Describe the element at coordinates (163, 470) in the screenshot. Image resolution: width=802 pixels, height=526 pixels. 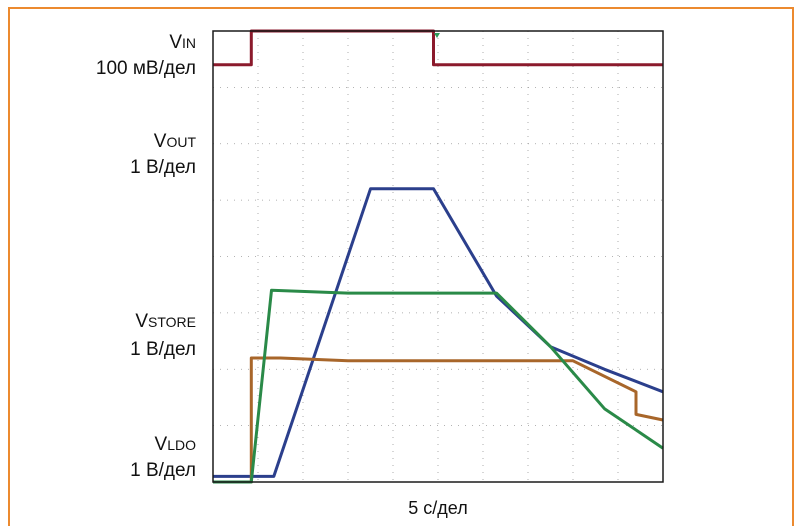
I see `vldo-scale: 1 В/дел` at that location.